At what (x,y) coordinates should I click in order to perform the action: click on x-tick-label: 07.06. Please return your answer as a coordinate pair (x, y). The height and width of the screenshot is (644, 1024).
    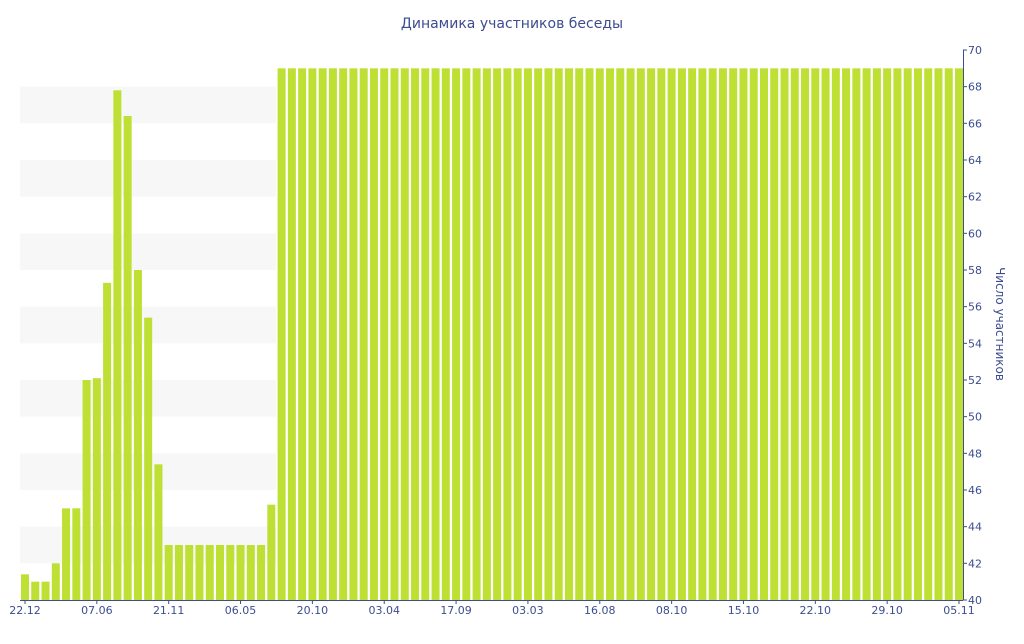
    Looking at the image, I should click on (97, 610).